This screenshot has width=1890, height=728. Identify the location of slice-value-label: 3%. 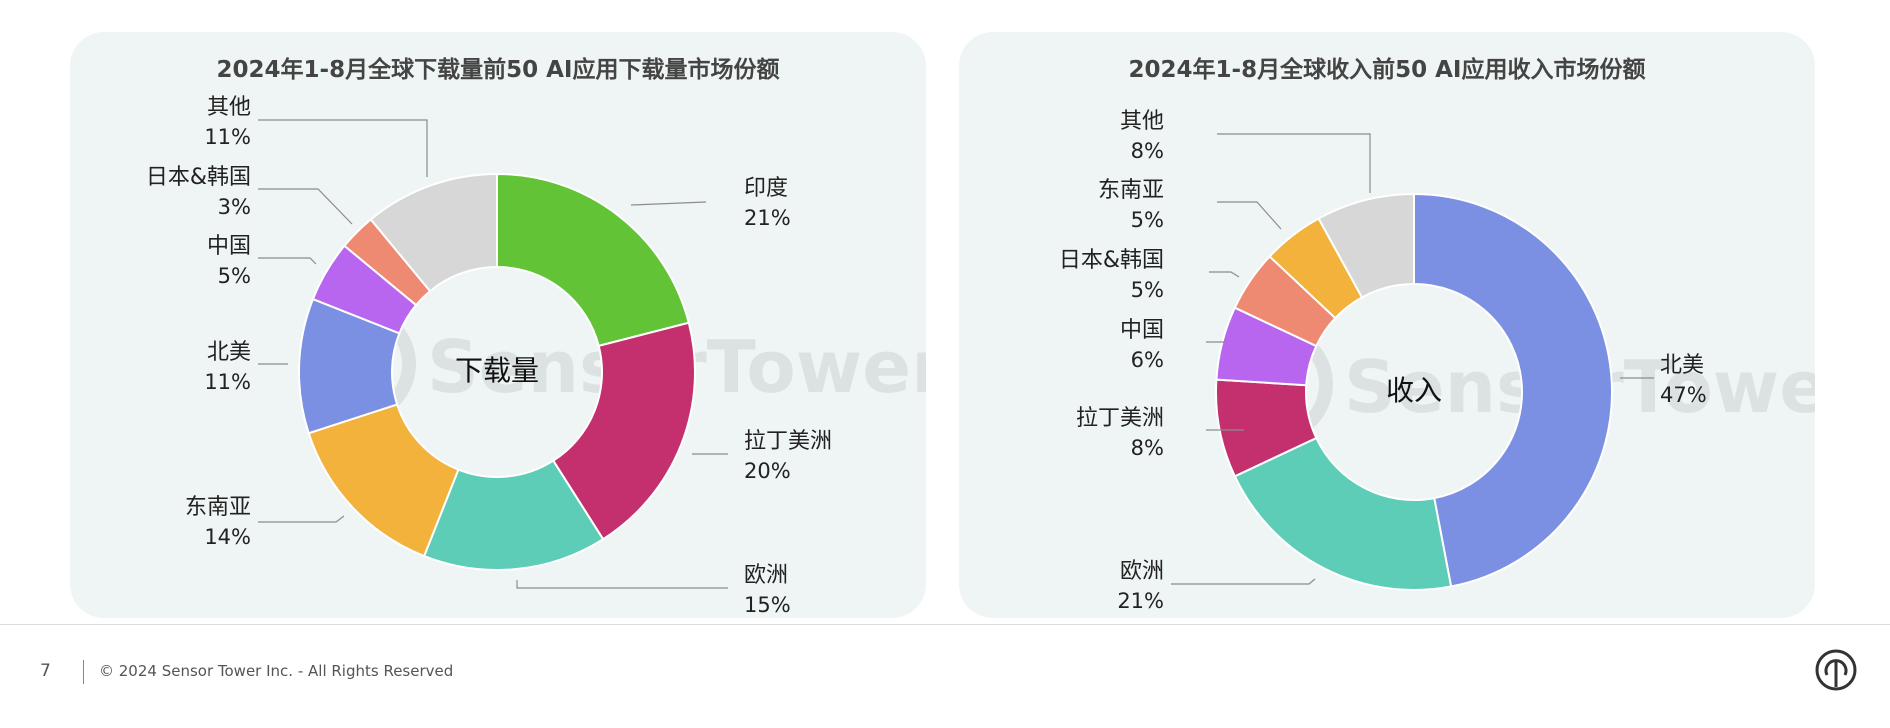
(234, 207).